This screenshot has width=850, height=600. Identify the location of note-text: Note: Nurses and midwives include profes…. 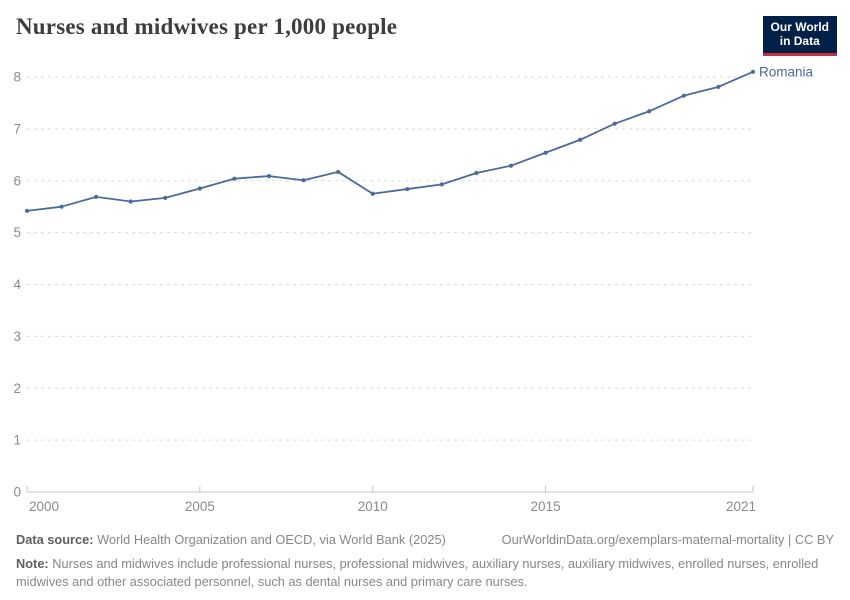
(417, 572).